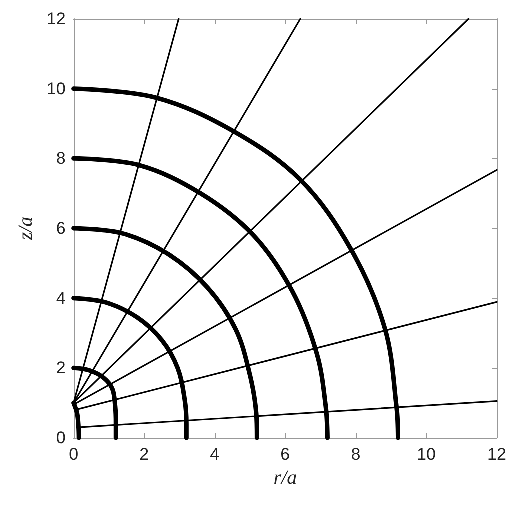  What do you see at coordinates (61, 368) in the screenshot?
I see `y-tick-label: 2` at bounding box center [61, 368].